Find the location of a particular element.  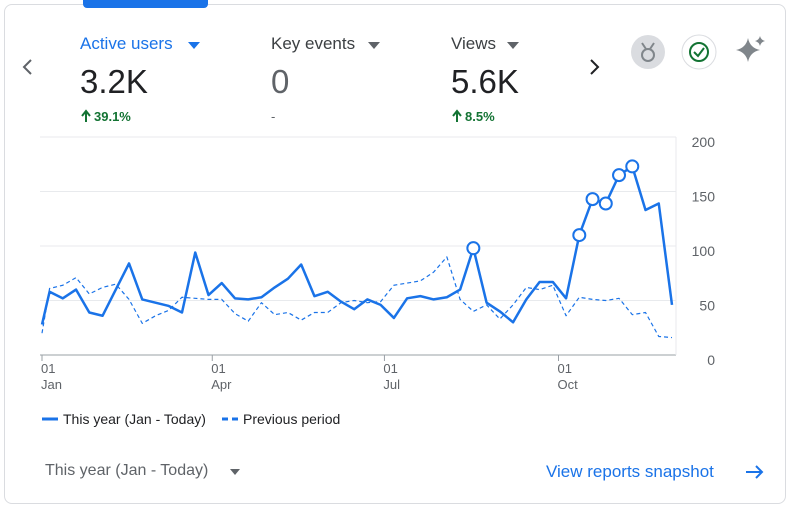

x-tick-label: 01 Jan is located at coordinates (51, 376).